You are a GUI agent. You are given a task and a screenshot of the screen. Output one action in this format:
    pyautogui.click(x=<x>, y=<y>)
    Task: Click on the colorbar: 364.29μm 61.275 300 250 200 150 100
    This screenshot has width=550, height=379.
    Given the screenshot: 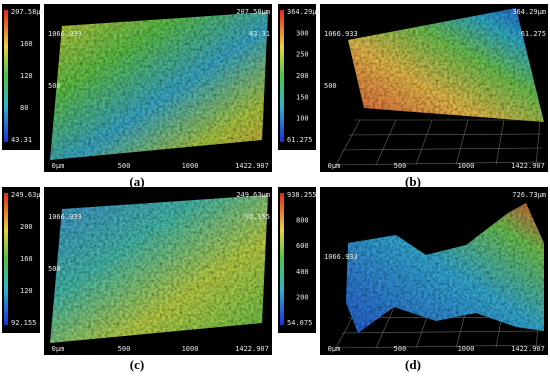 What is the action you would take?
    pyautogui.click(x=299, y=77)
    